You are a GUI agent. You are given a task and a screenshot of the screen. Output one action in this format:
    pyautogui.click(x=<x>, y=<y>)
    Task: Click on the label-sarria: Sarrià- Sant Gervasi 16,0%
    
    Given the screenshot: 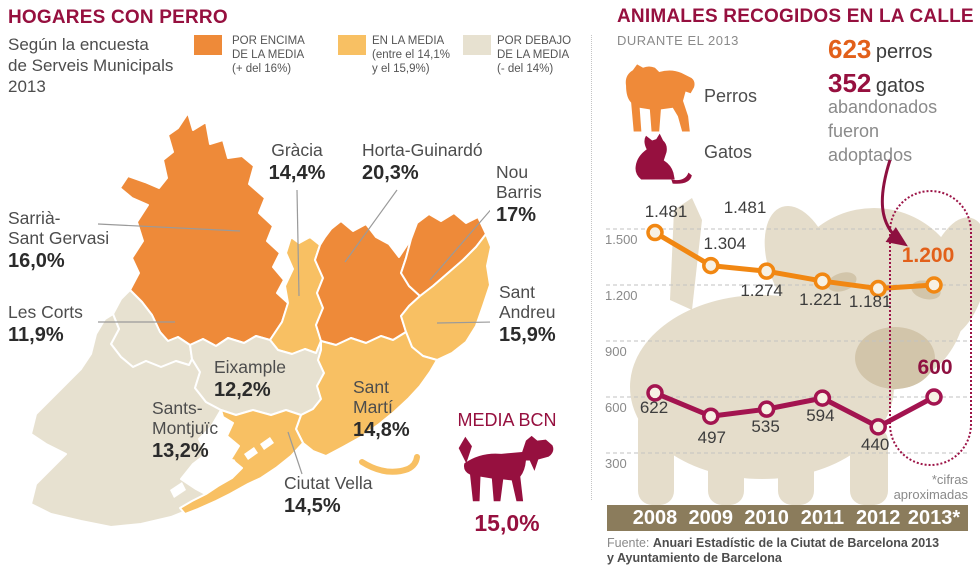 What is the action you would take?
    pyautogui.click(x=59, y=240)
    